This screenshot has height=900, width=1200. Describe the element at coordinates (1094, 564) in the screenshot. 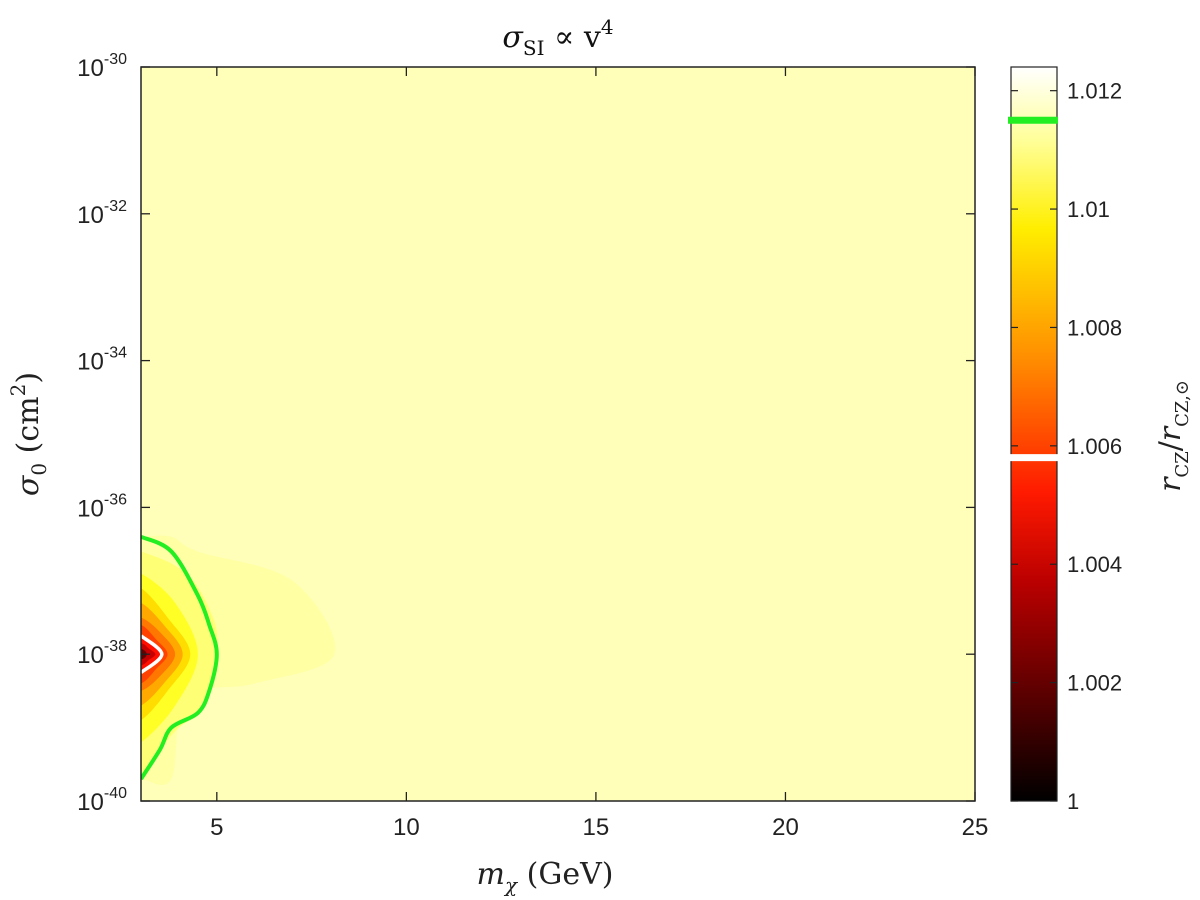

I see `colorbar-tick-label: 1.004` at that location.